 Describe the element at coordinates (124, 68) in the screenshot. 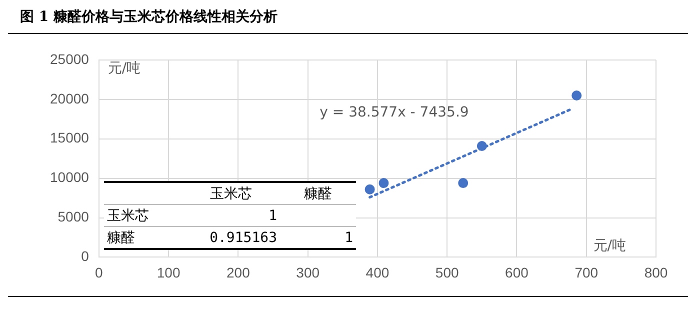

I see `y-axis-title: 元/吨` at that location.